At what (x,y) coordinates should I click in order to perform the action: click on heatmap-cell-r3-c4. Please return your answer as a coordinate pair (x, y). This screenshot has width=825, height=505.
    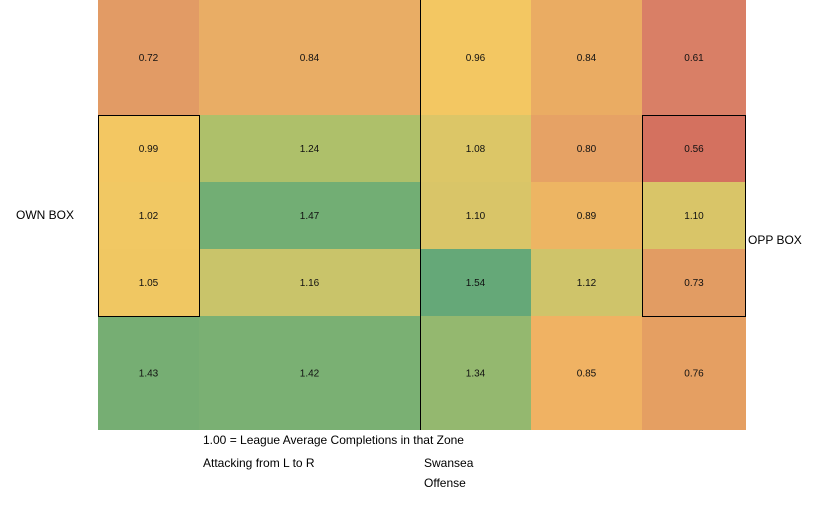
    Looking at the image, I should click on (586, 215).